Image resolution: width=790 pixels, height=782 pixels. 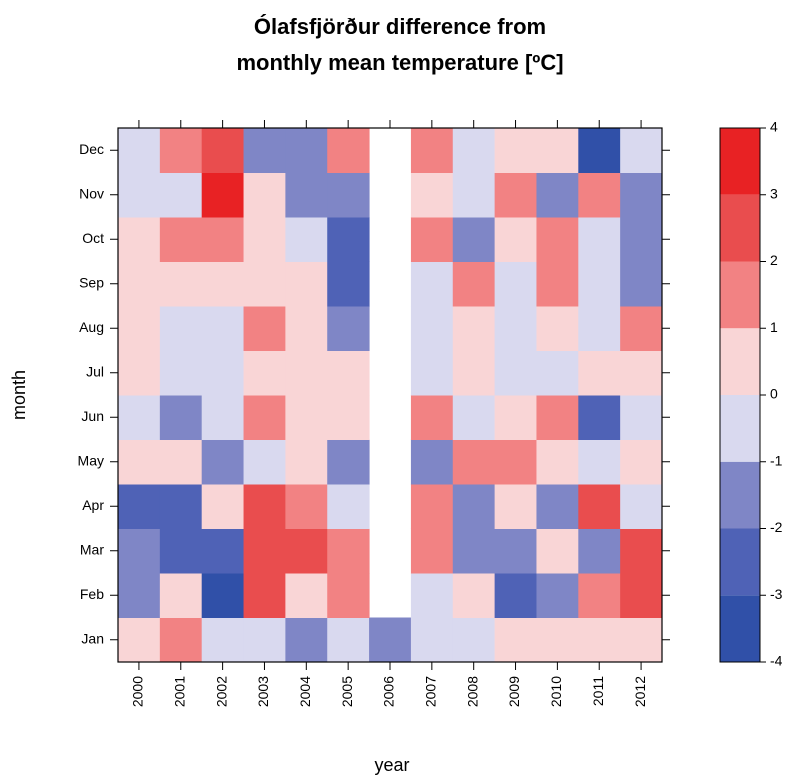 What do you see at coordinates (389, 691) in the screenshot?
I see `x-tick-label: 2006` at bounding box center [389, 691].